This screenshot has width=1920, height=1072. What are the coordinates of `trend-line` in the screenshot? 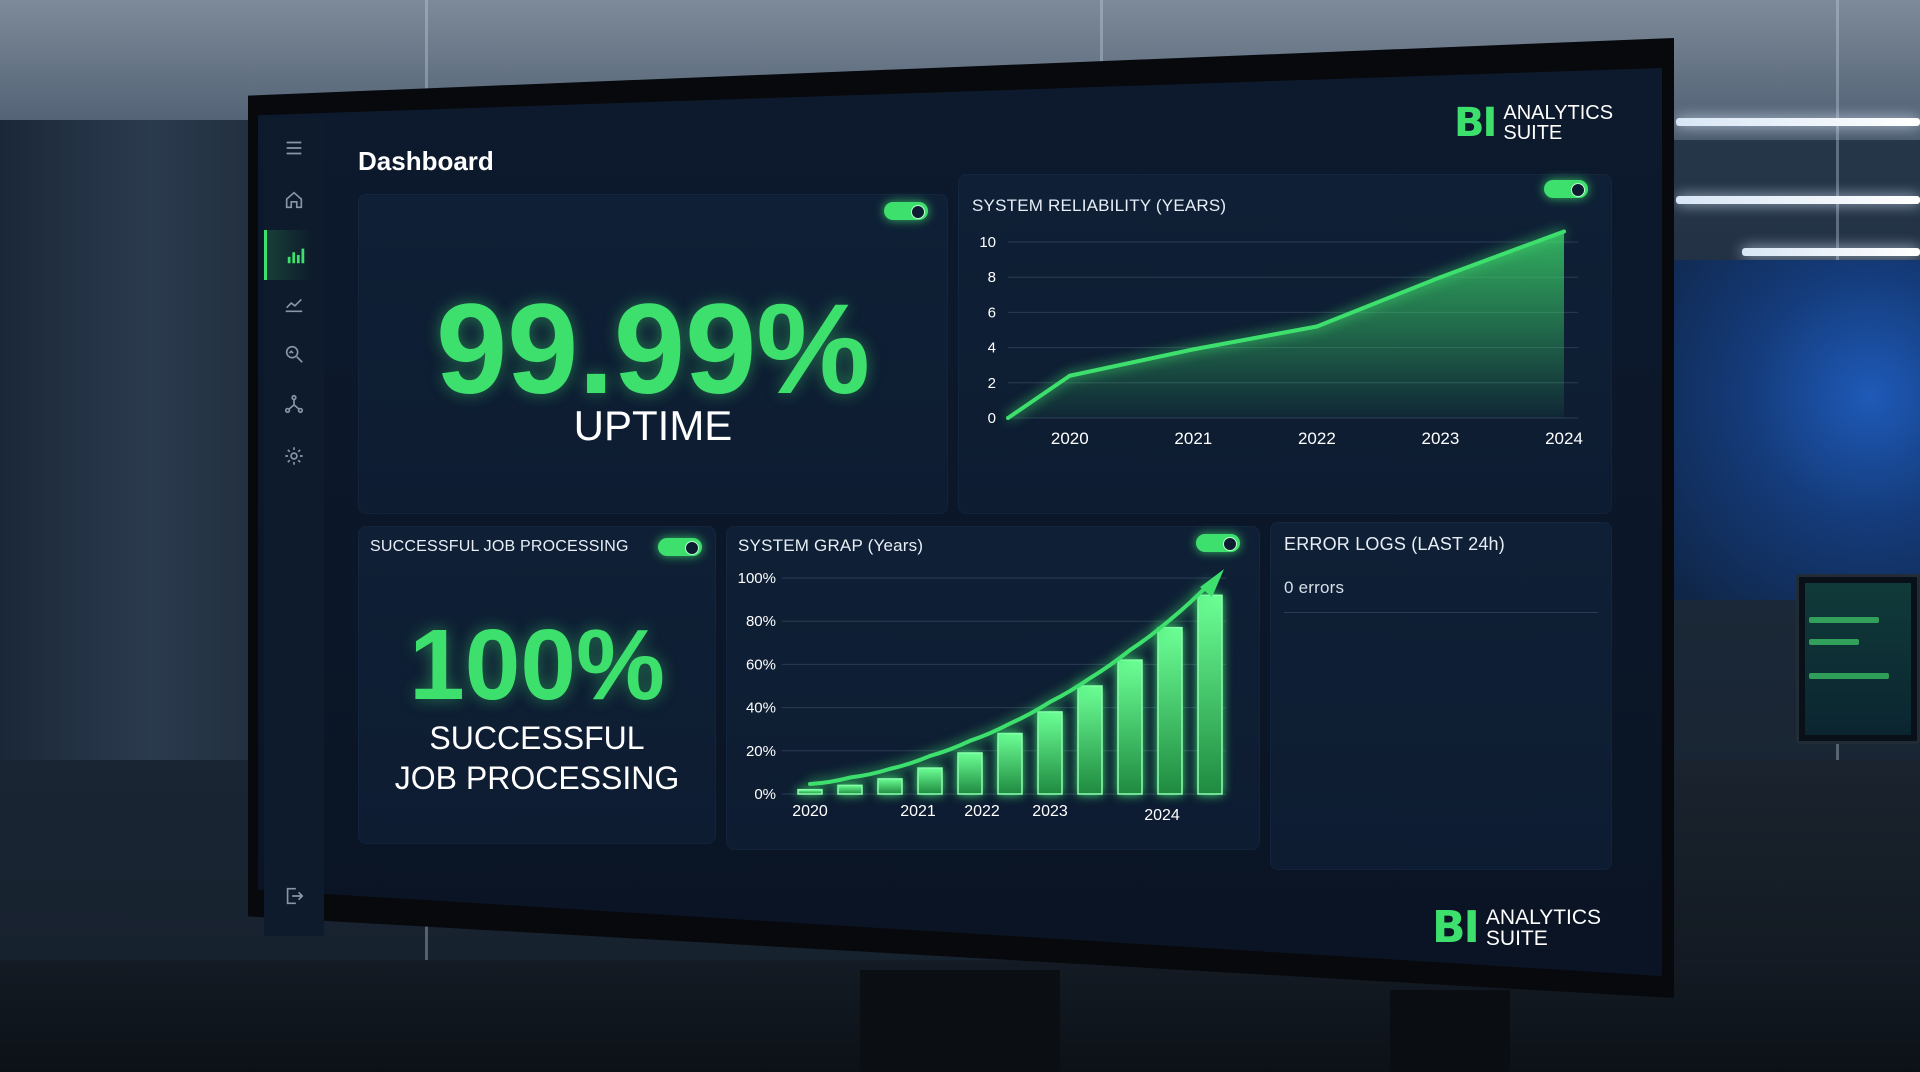 It's located at (1010, 683).